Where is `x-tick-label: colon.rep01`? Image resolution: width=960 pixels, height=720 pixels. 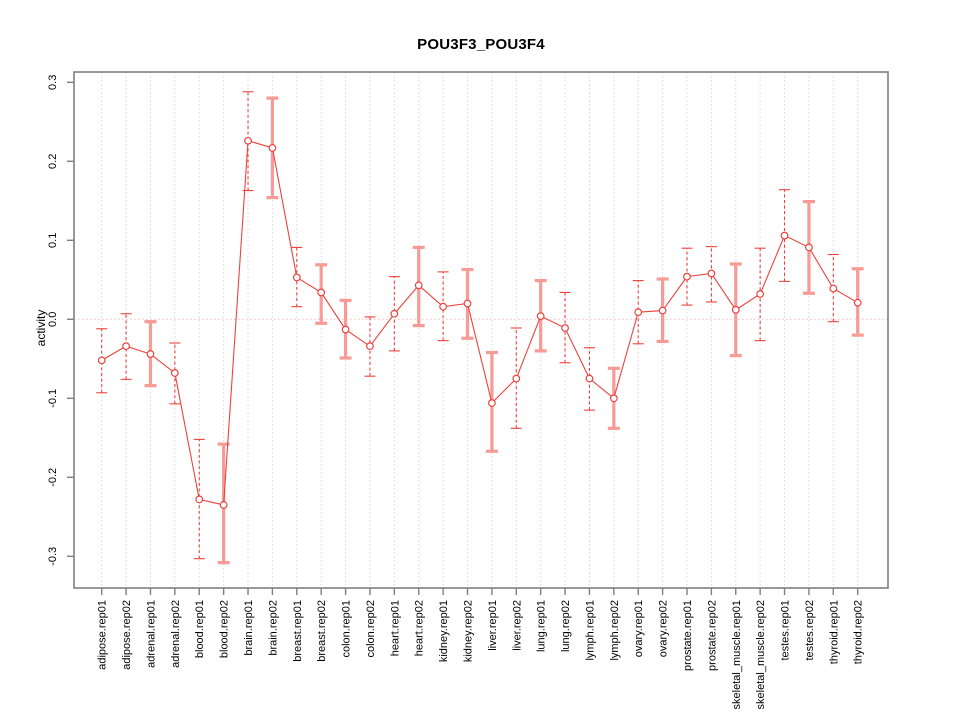
x-tick-label: colon.rep01 is located at coordinates (347, 629).